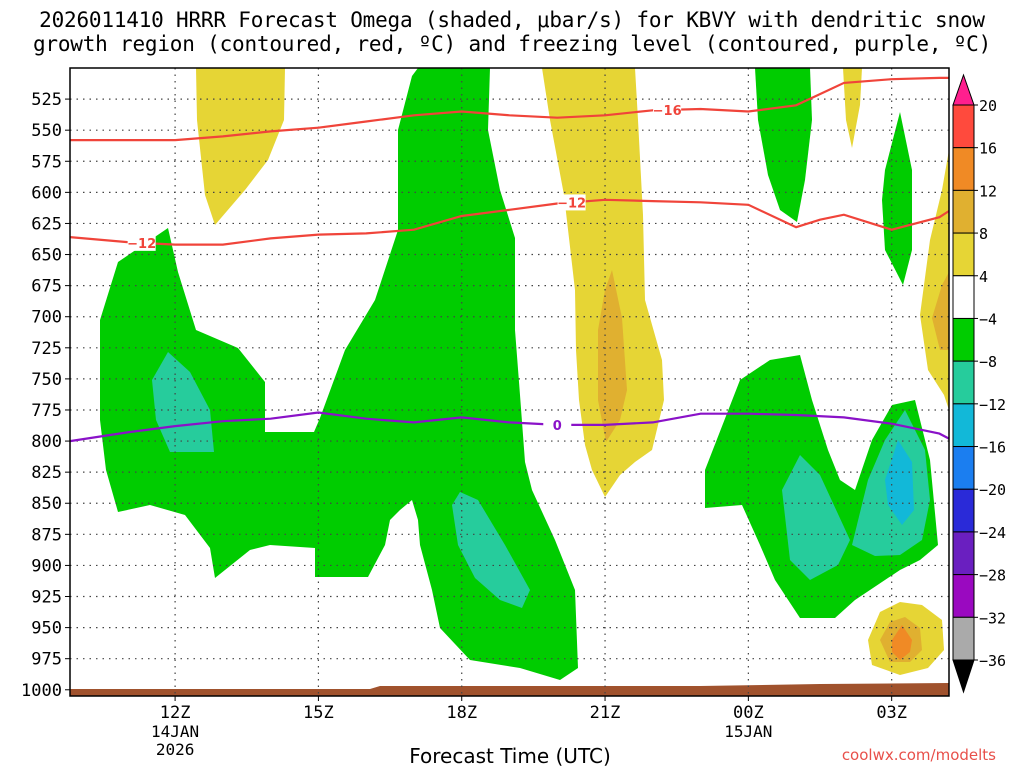 The height and width of the screenshot is (768, 1024). Describe the element at coordinates (988, 191) in the screenshot. I see `colorbar-label: 12` at that location.